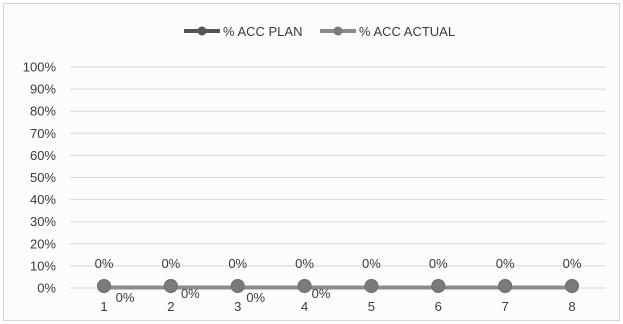 This screenshot has height=324, width=623. Describe the element at coordinates (43, 265) in the screenshot. I see `y-tick-label: 10%` at that location.